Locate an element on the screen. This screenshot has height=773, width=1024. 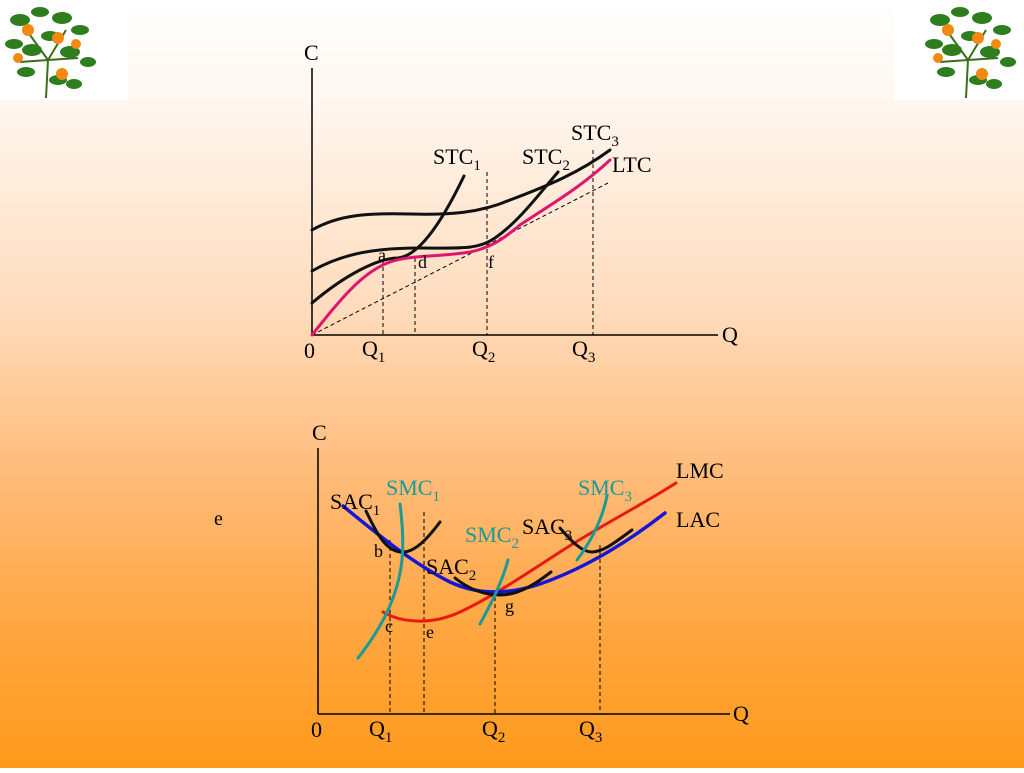
bottom-point-g: g is located at coordinates (509, 606).